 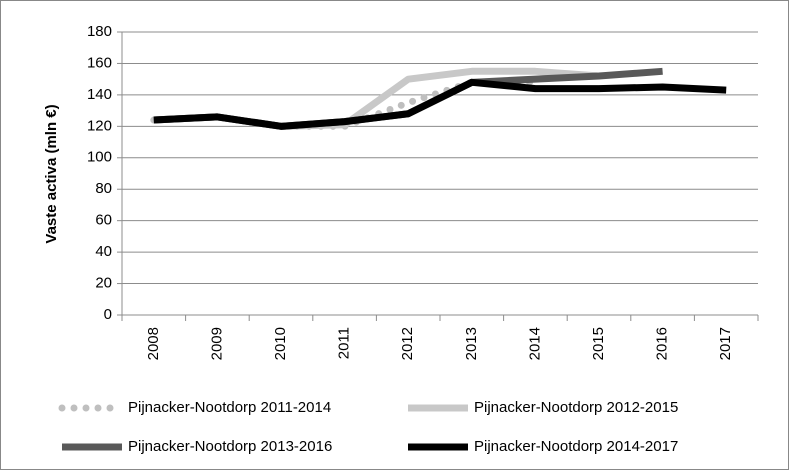 I want to click on y-tick-label: 140, so click(x=99, y=94).